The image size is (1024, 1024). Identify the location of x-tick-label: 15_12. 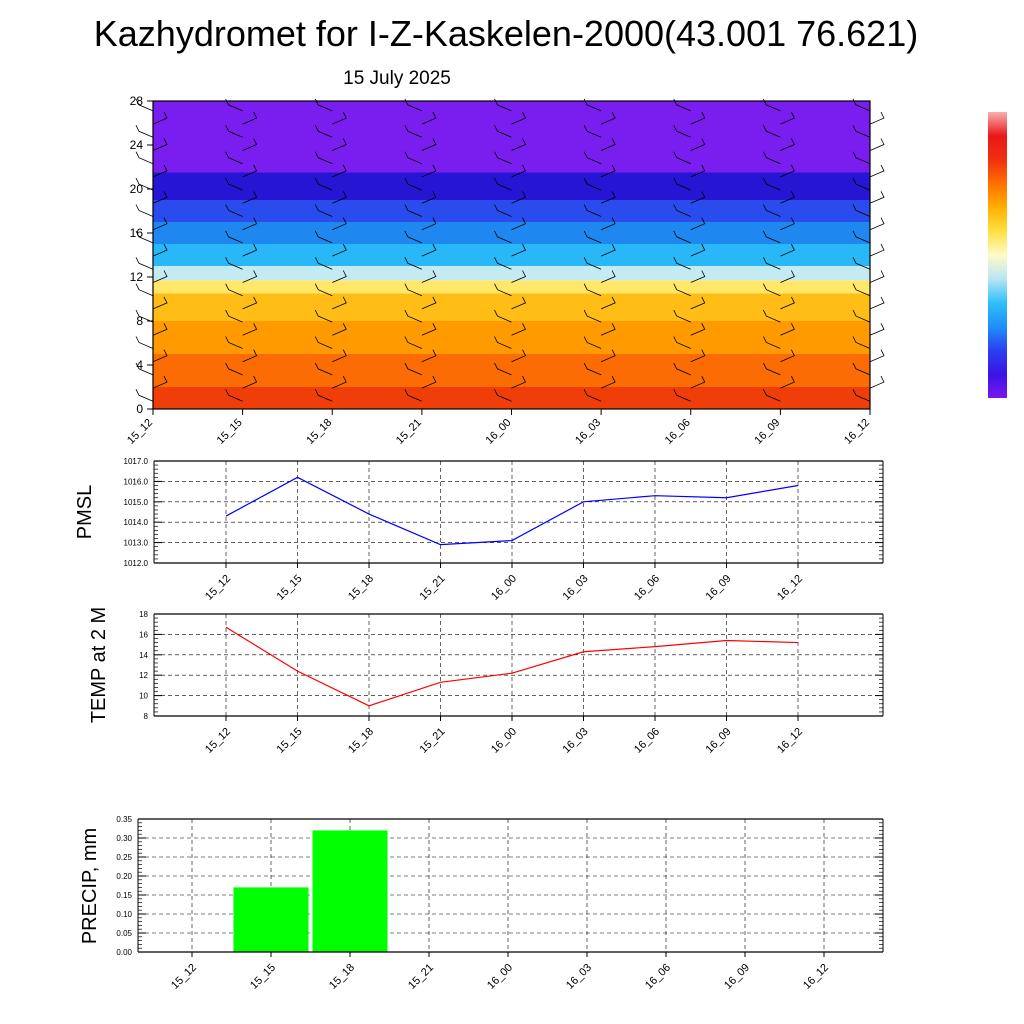
(140, 432).